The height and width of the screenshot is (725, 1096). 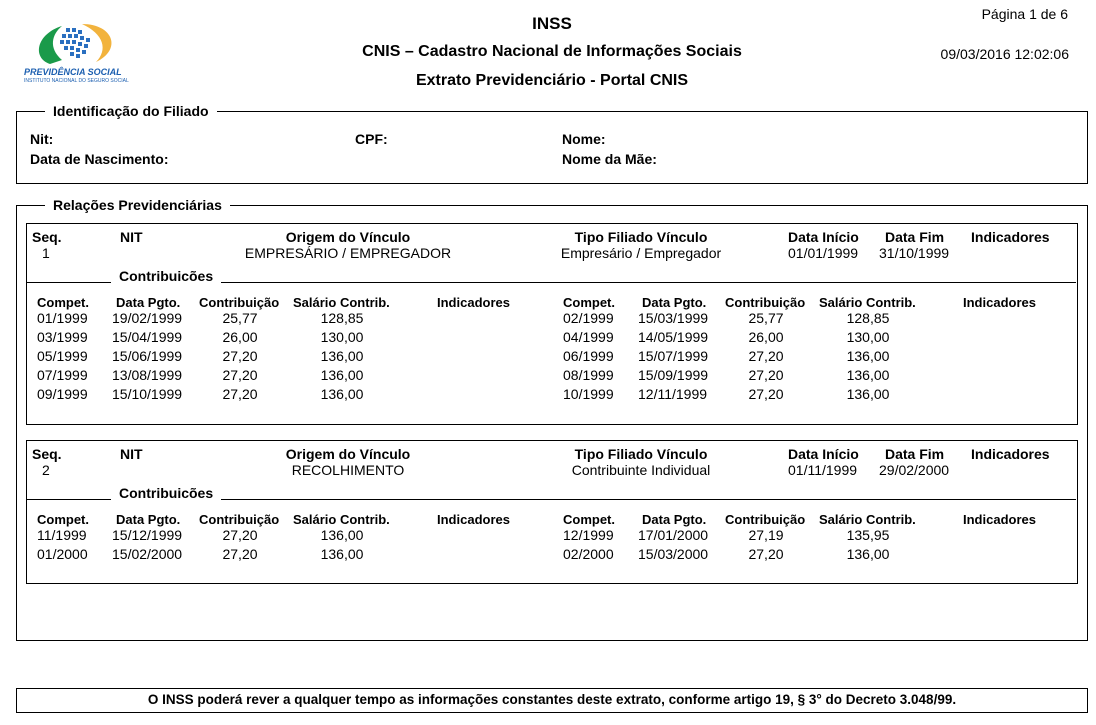 What do you see at coordinates (552, 23) in the screenshot?
I see `doc-title: INSS` at bounding box center [552, 23].